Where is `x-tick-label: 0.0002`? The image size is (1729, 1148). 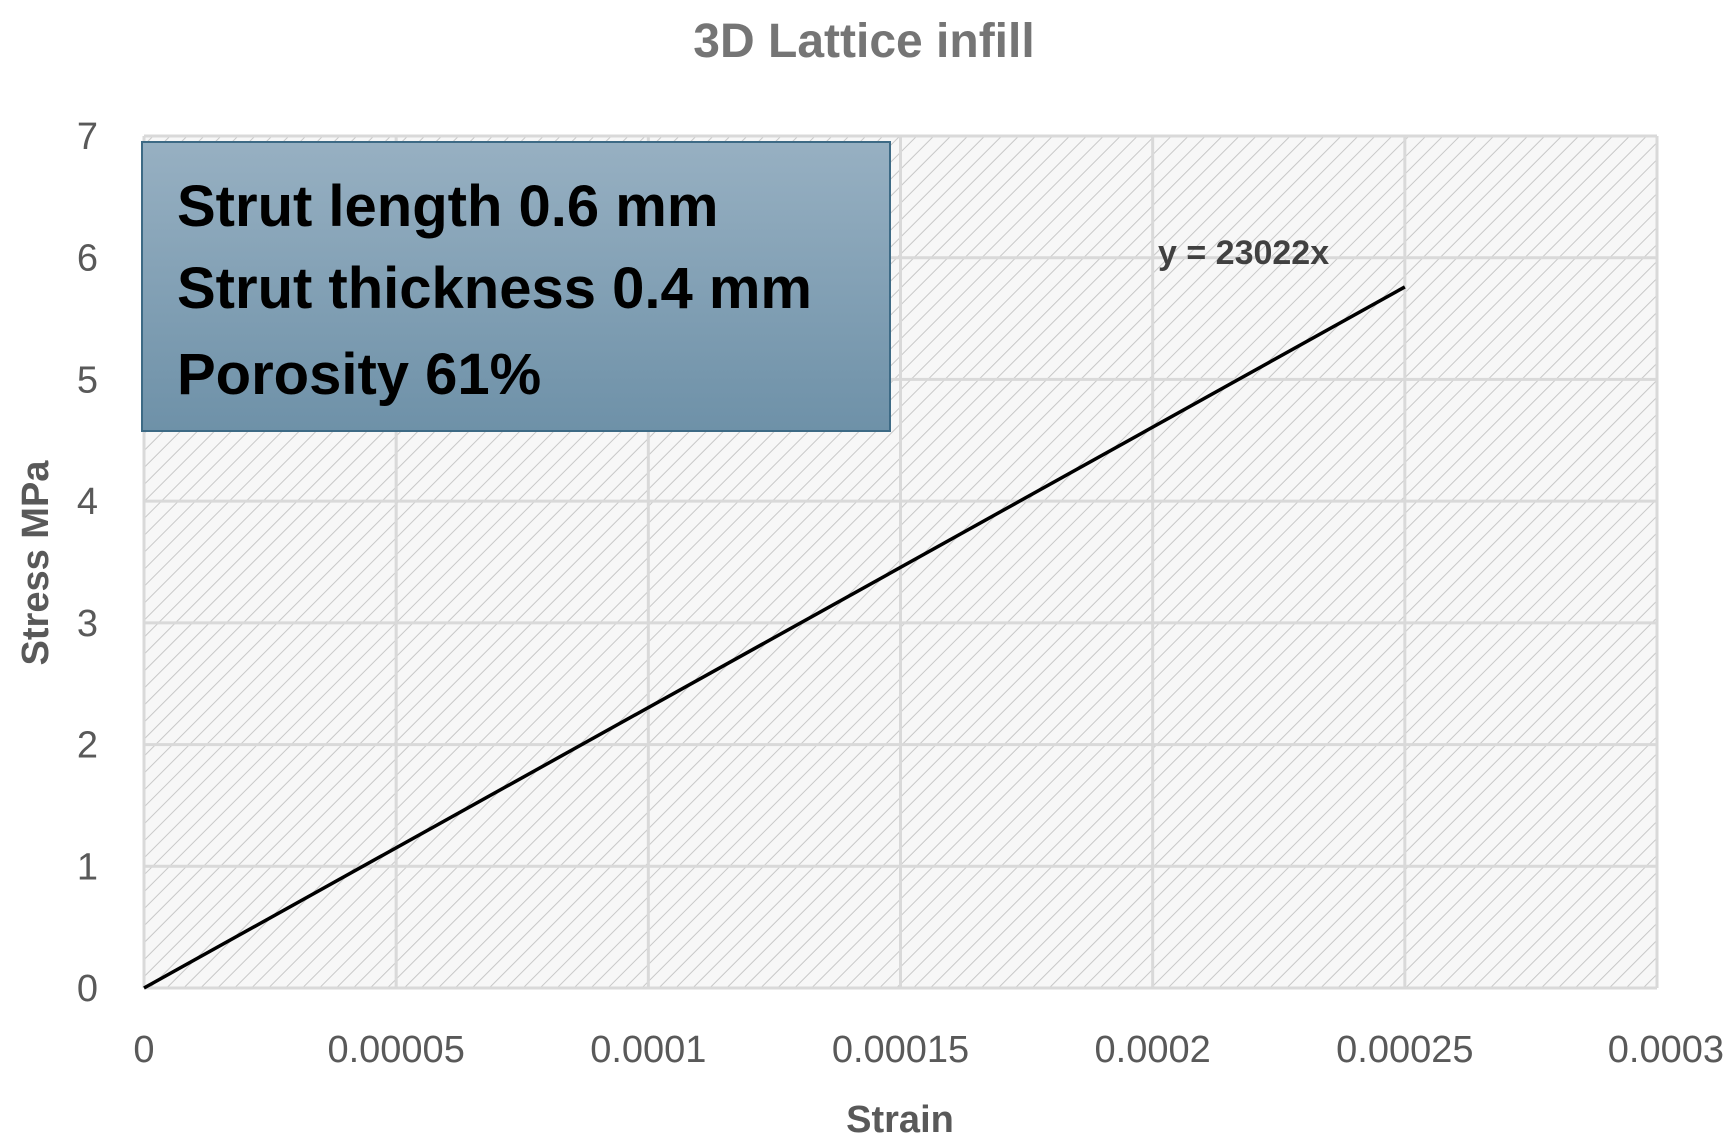 x-tick-label: 0.0002 is located at coordinates (1153, 1050).